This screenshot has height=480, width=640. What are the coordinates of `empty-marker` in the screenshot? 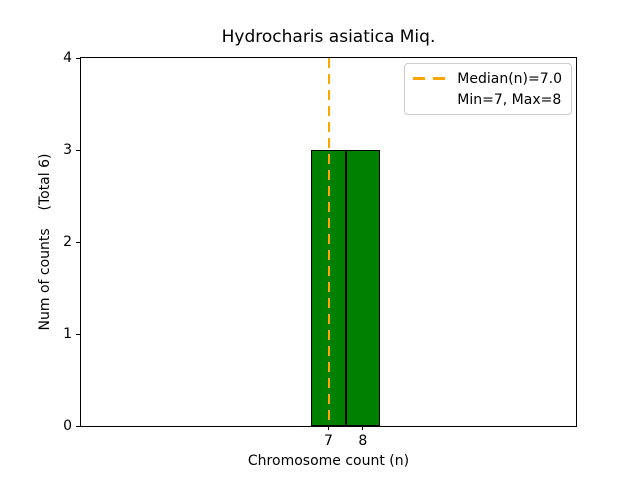 It's located at (430, 99).